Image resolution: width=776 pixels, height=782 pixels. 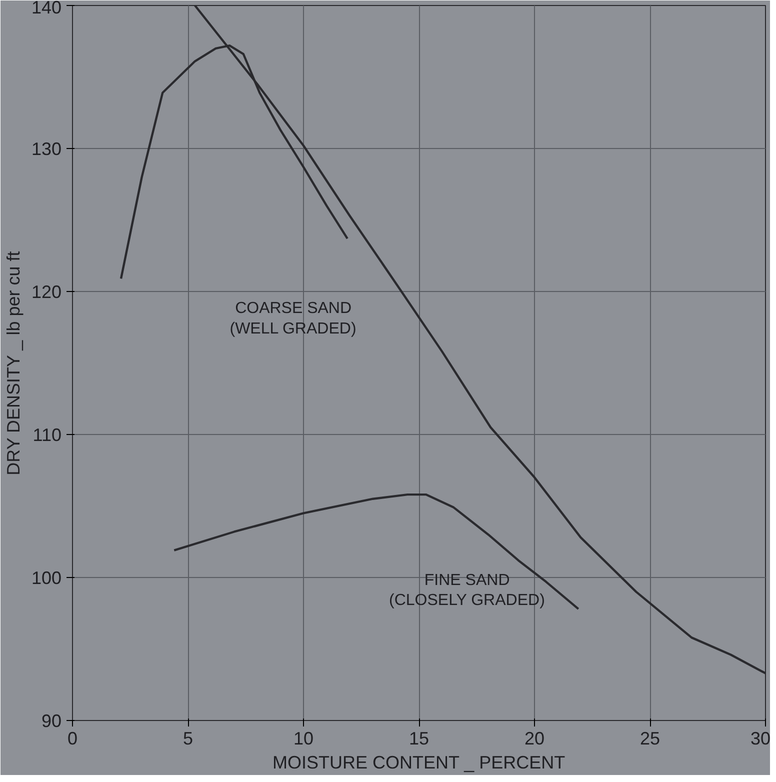 I want to click on y-tick-label: 130, so click(x=46, y=149).